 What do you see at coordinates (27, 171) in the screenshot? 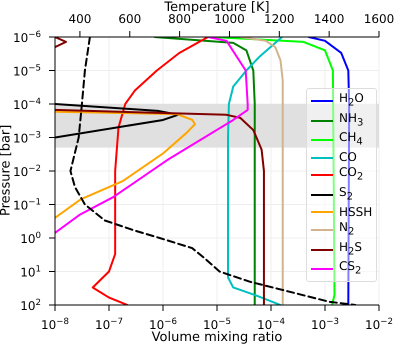
I see `y-tick-label: 10$^{−2}$` at bounding box center [27, 171].